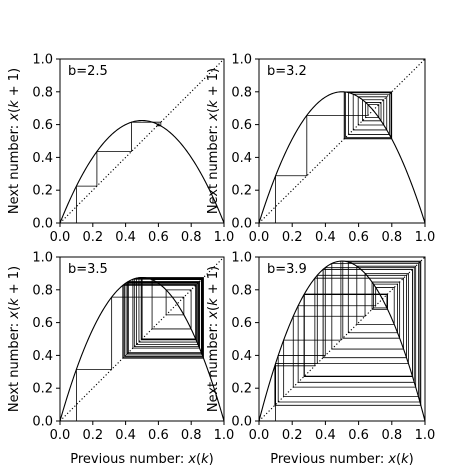  I want to click on panel-annotation: b=3.2, so click(287, 71).